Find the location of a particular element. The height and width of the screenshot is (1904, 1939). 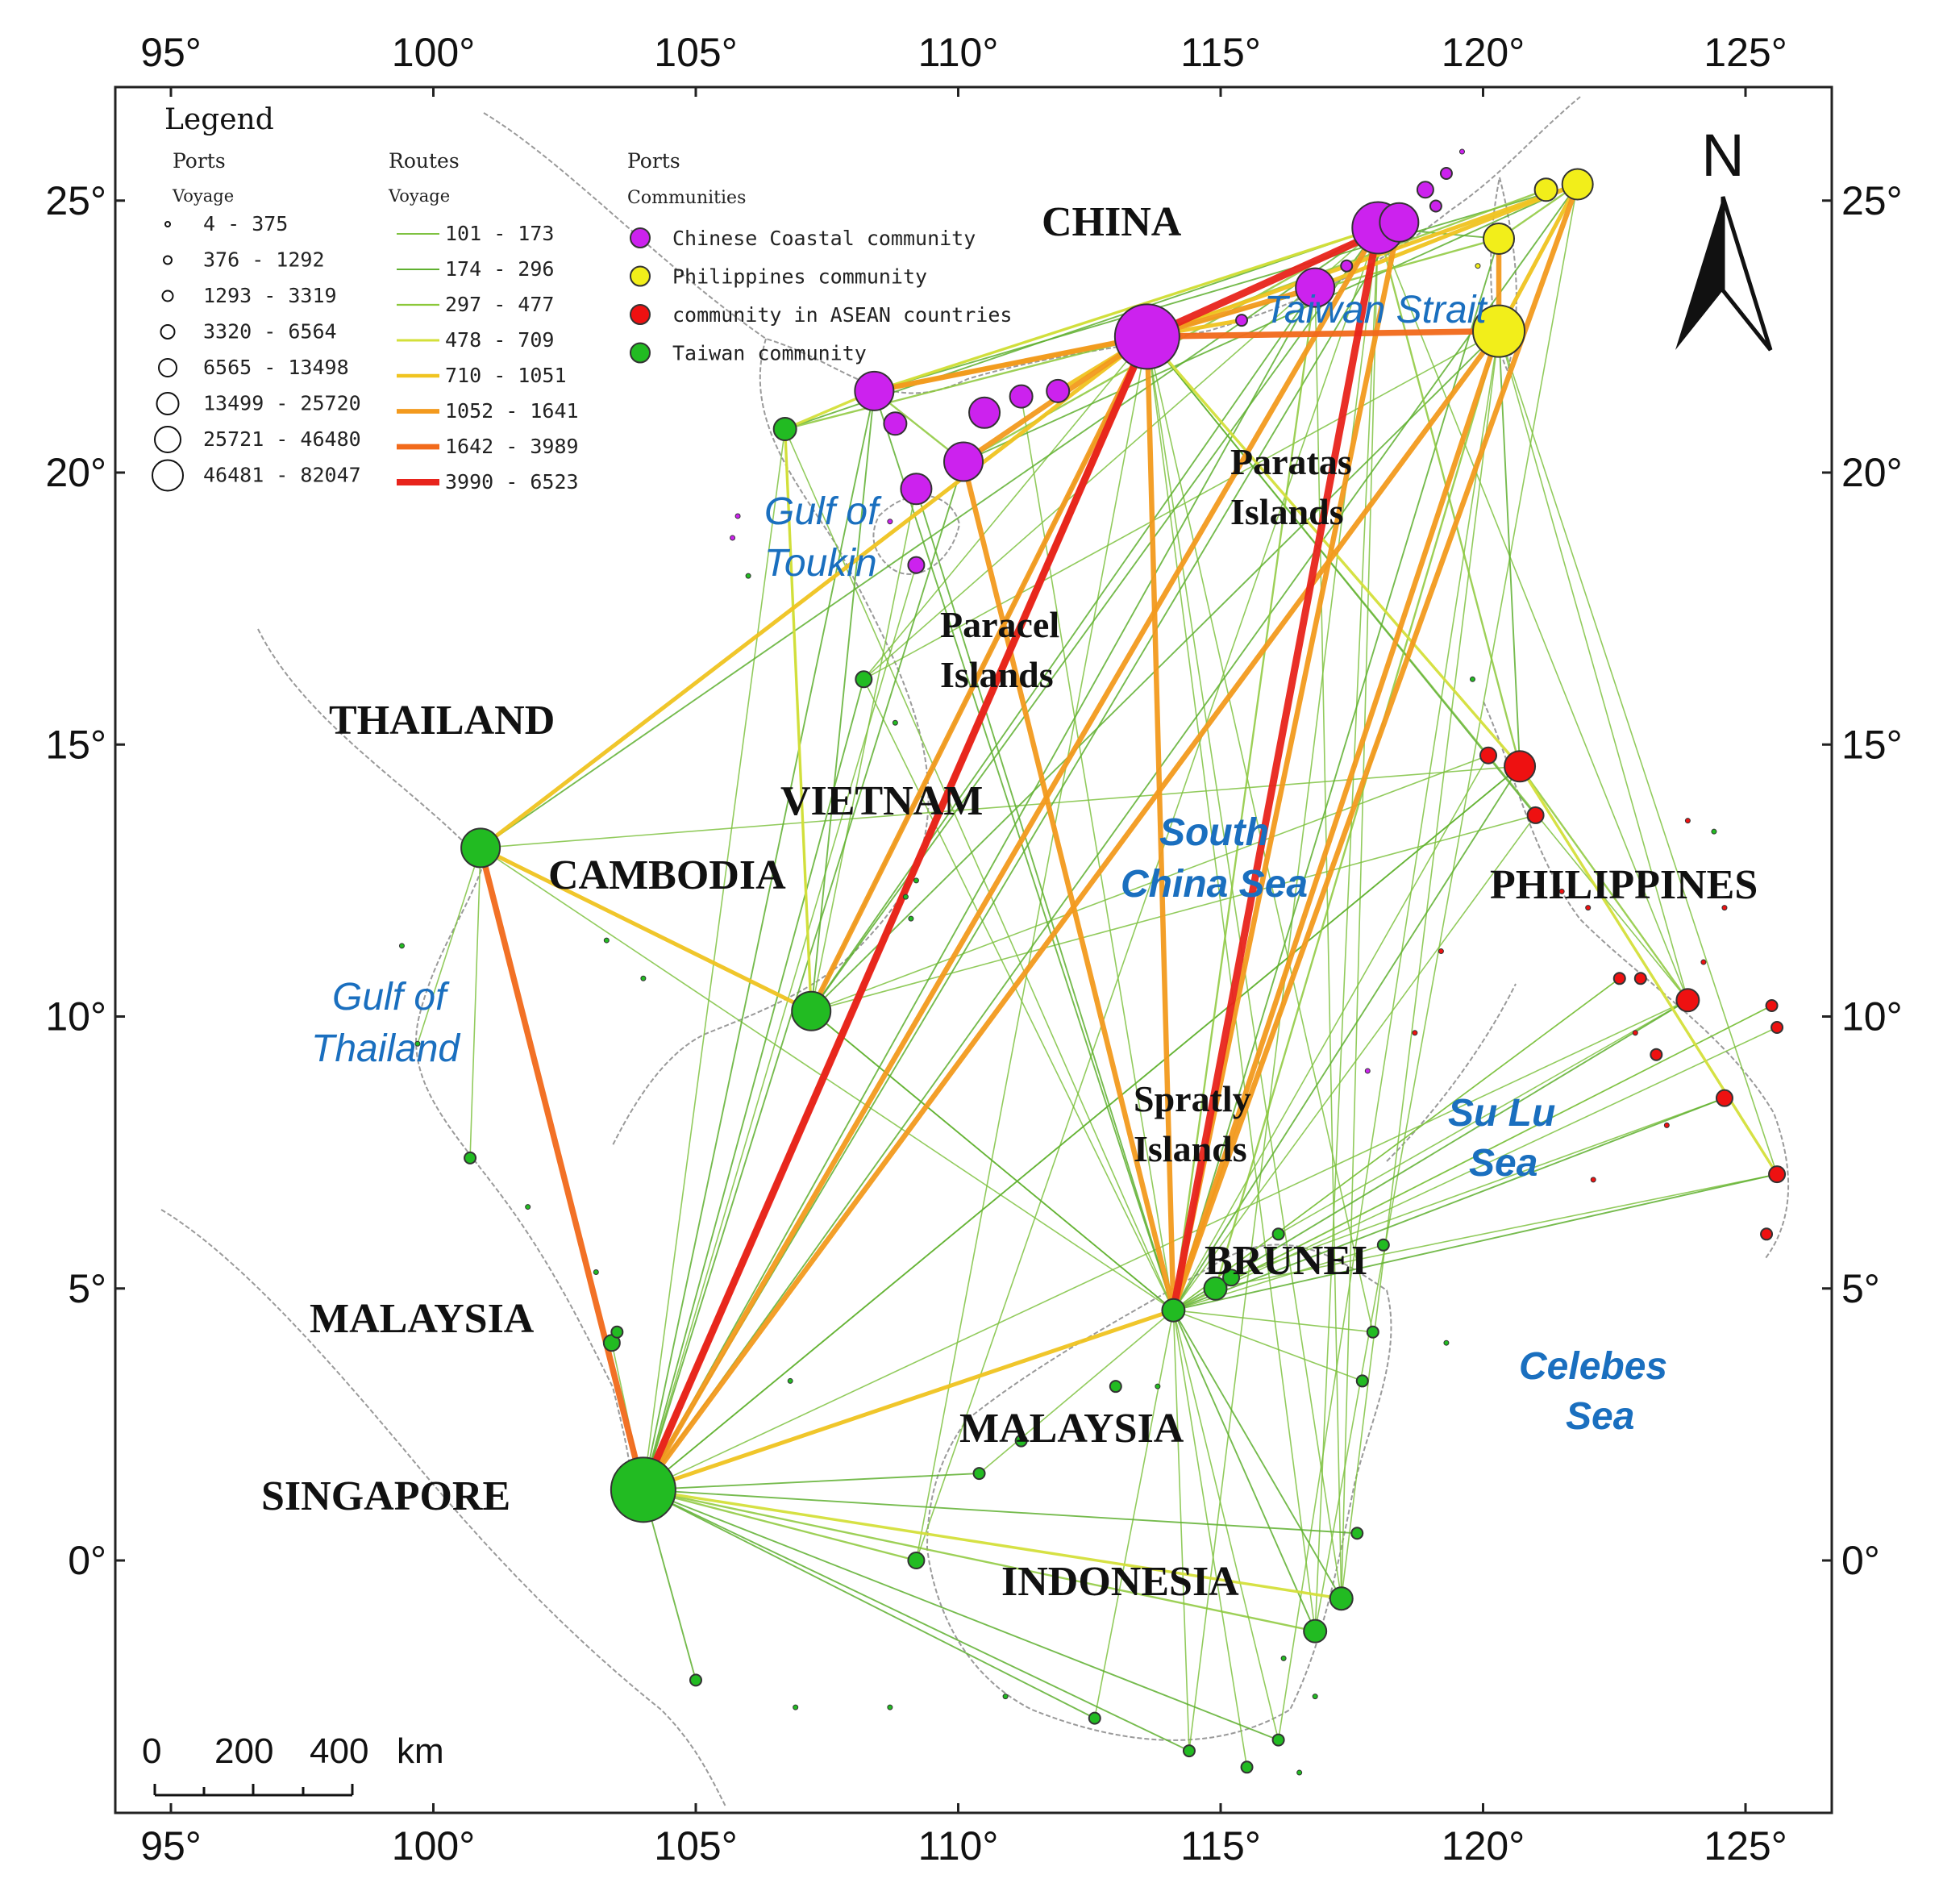

lat-tick-label-left: 10° is located at coordinates (75, 1016).